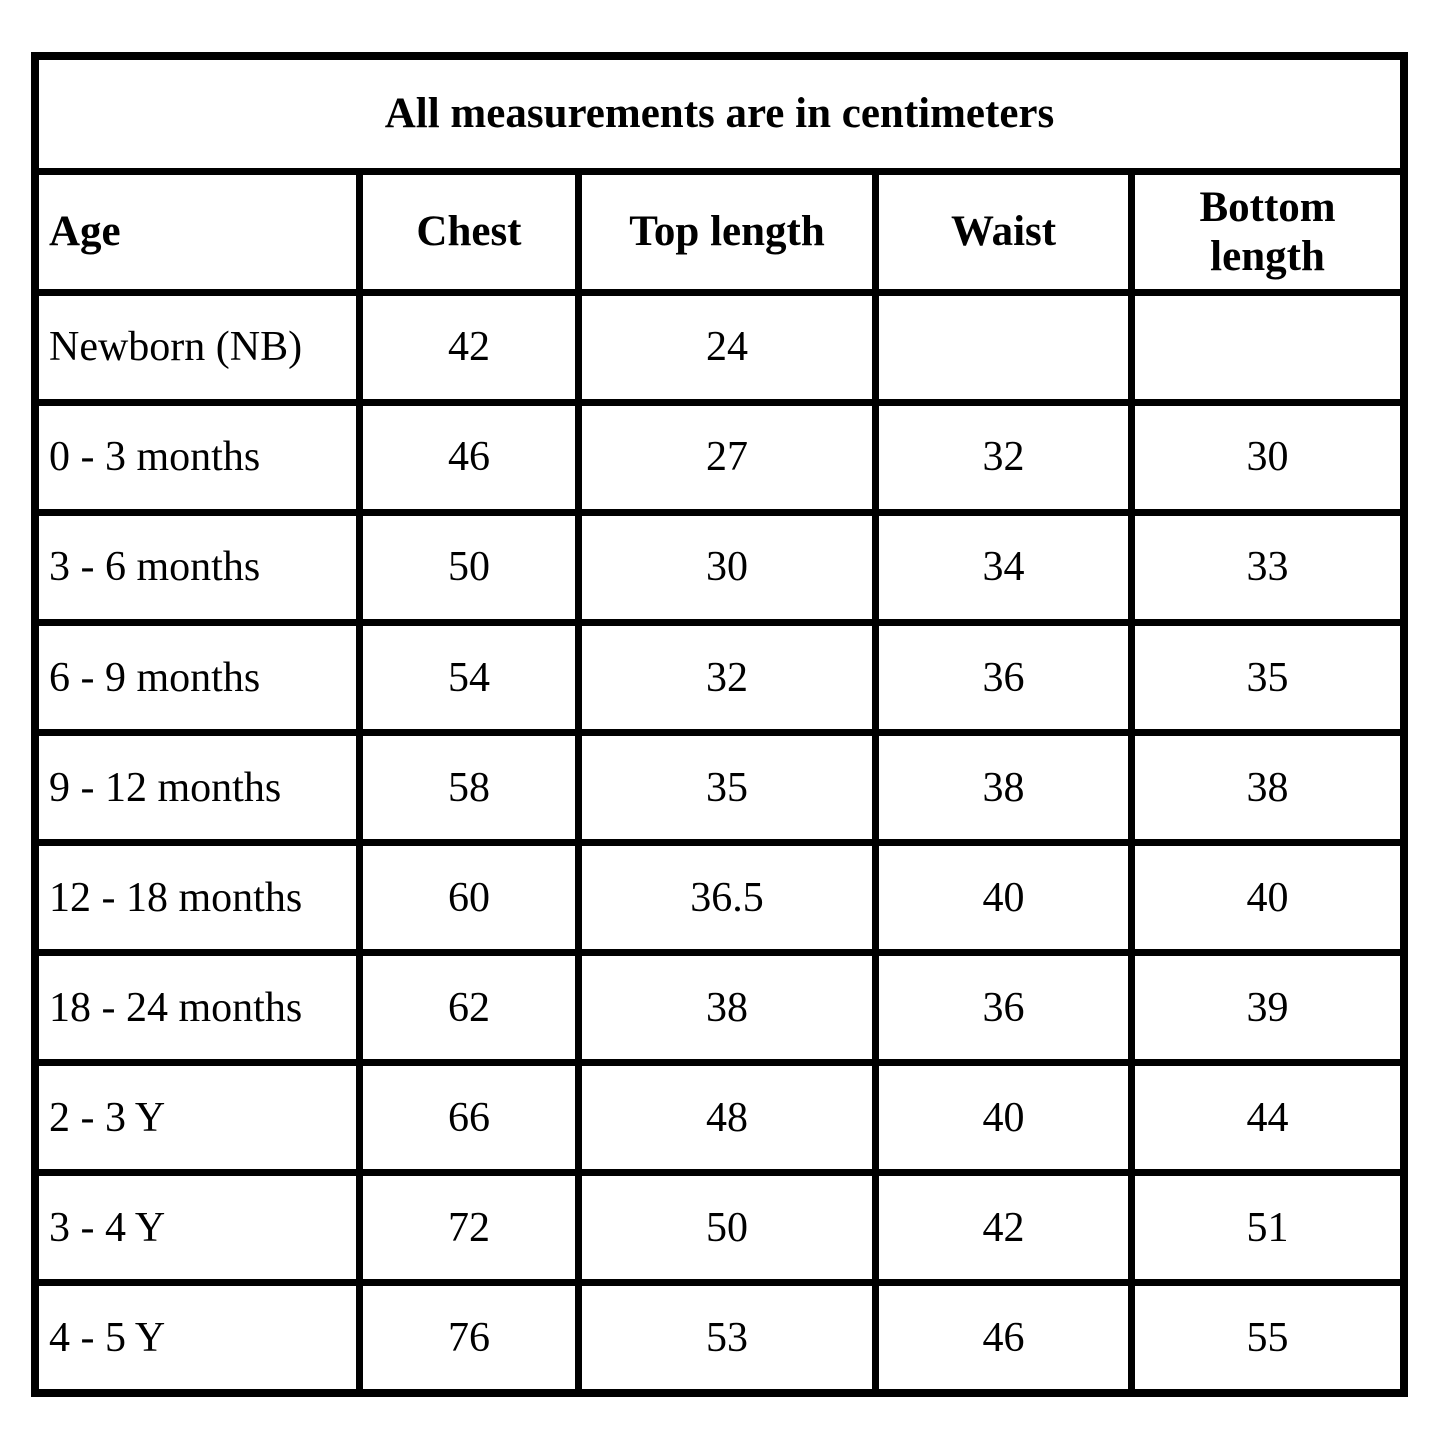 This screenshot has height=1445, width=1445. Describe the element at coordinates (1268, 1008) in the screenshot. I see `bottom-length-cell: 39` at that location.